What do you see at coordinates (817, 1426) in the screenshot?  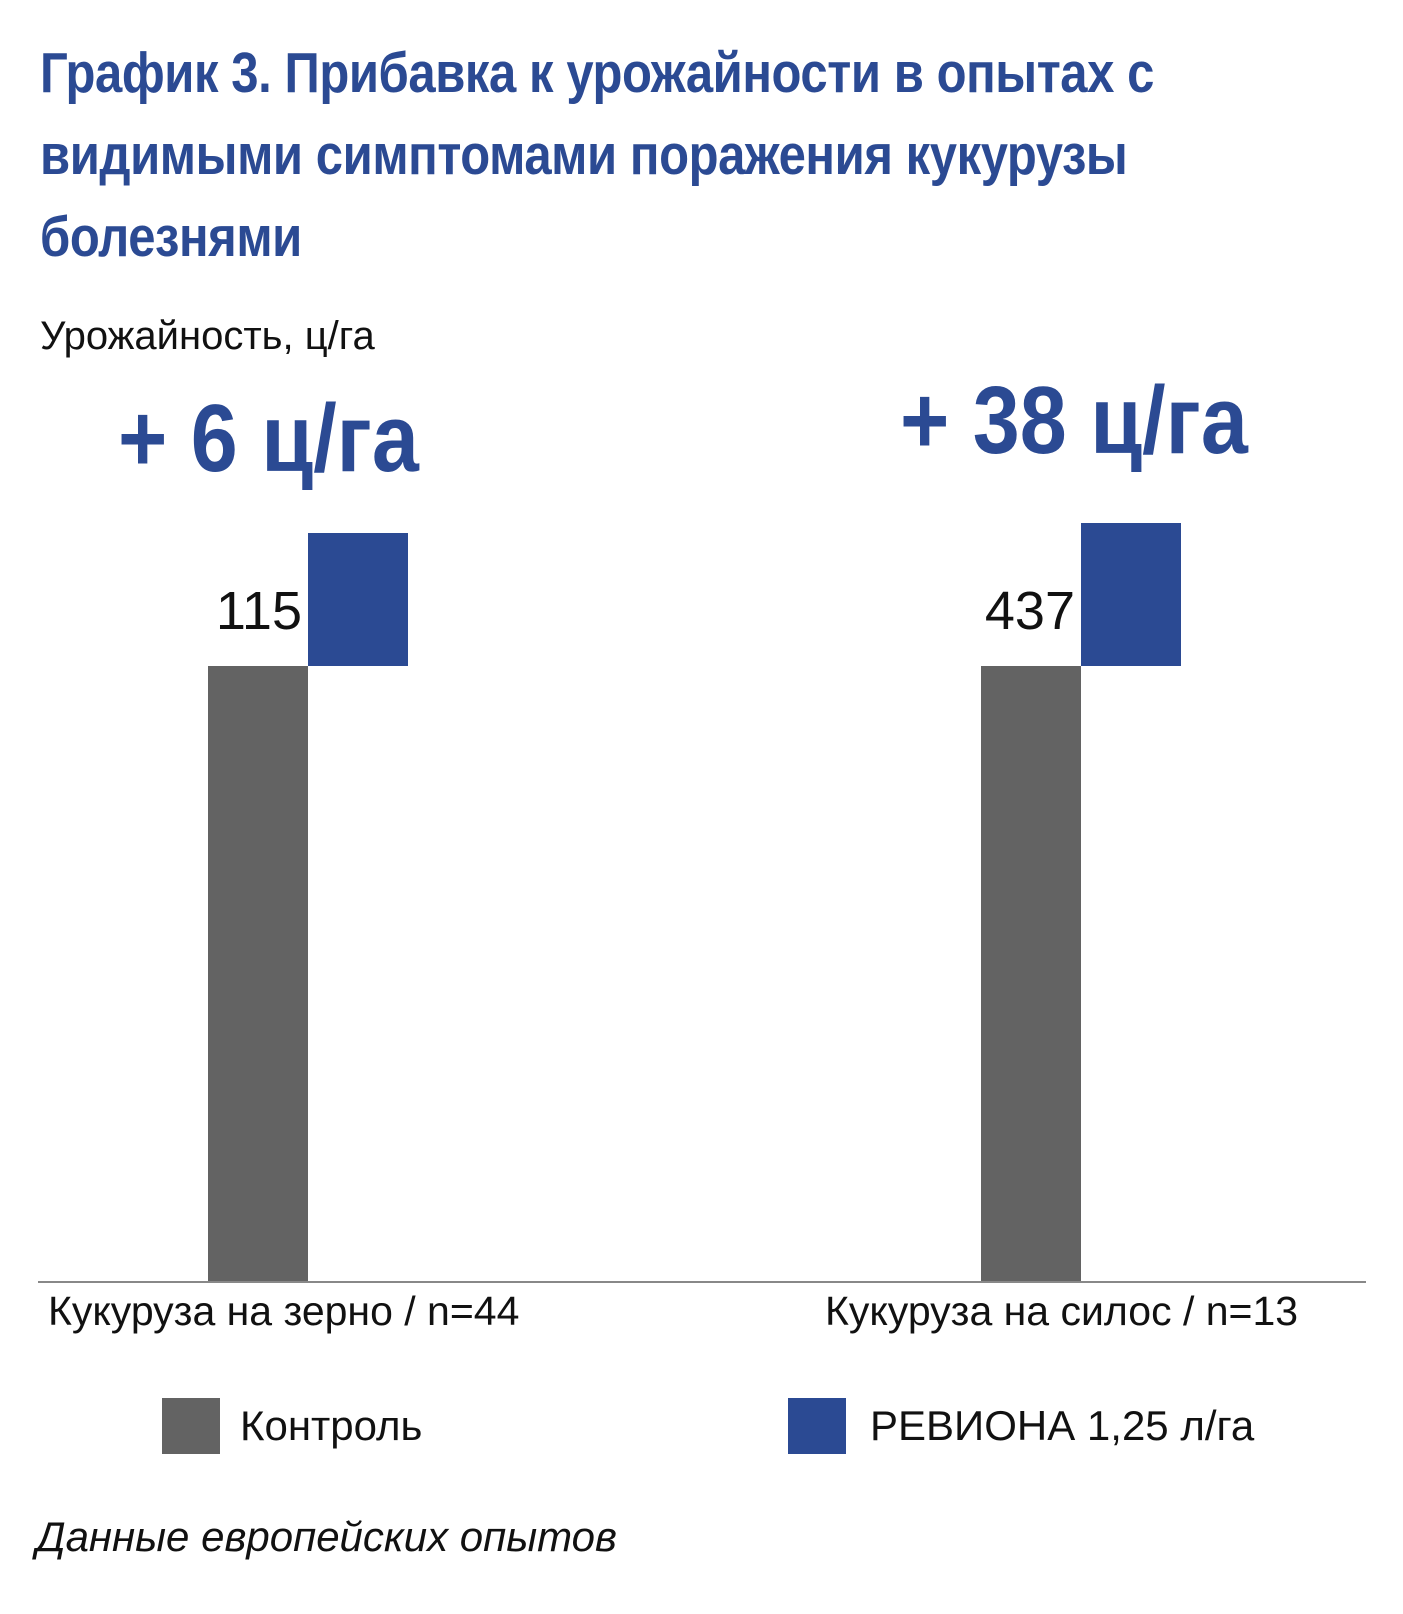 I see `legend-swatch-treatment` at bounding box center [817, 1426].